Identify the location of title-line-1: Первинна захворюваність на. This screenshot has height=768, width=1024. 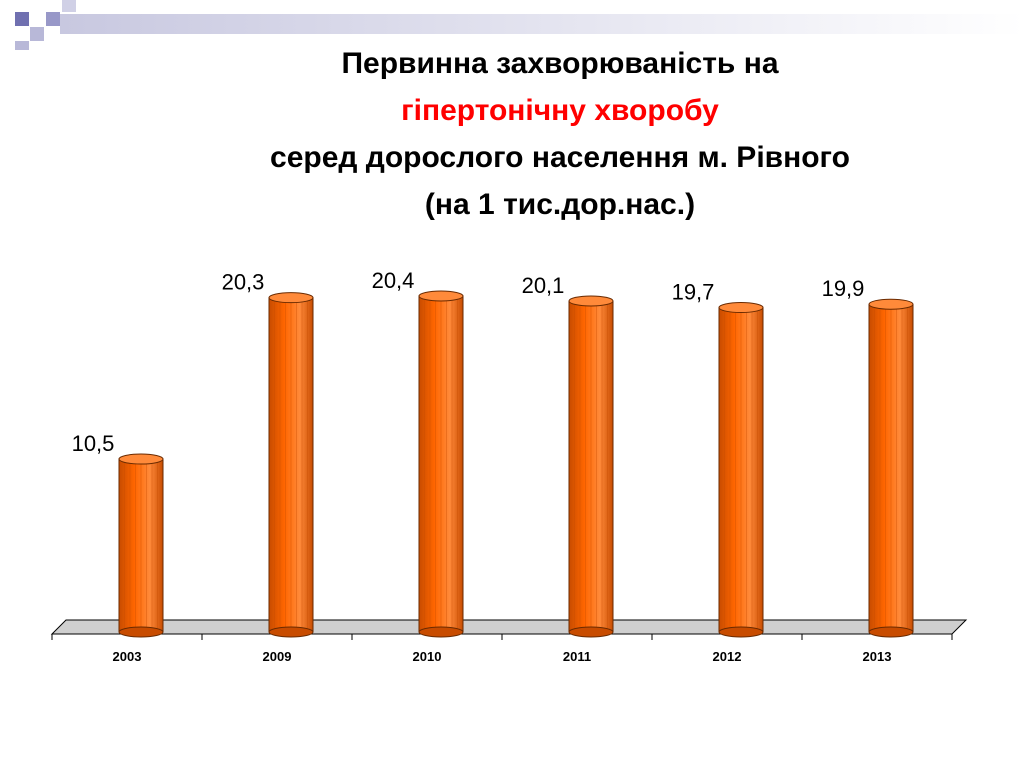
(560, 63).